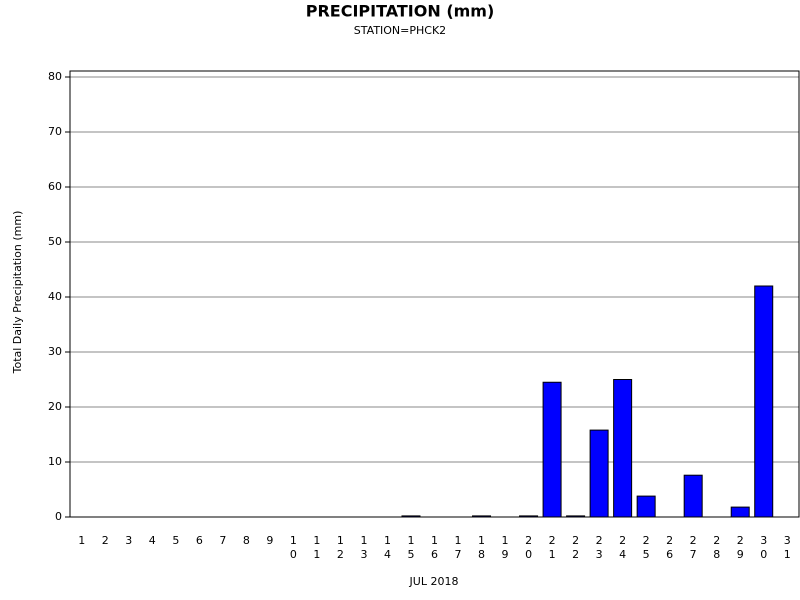  I want to click on y-tick-label: 30, so click(55, 351).